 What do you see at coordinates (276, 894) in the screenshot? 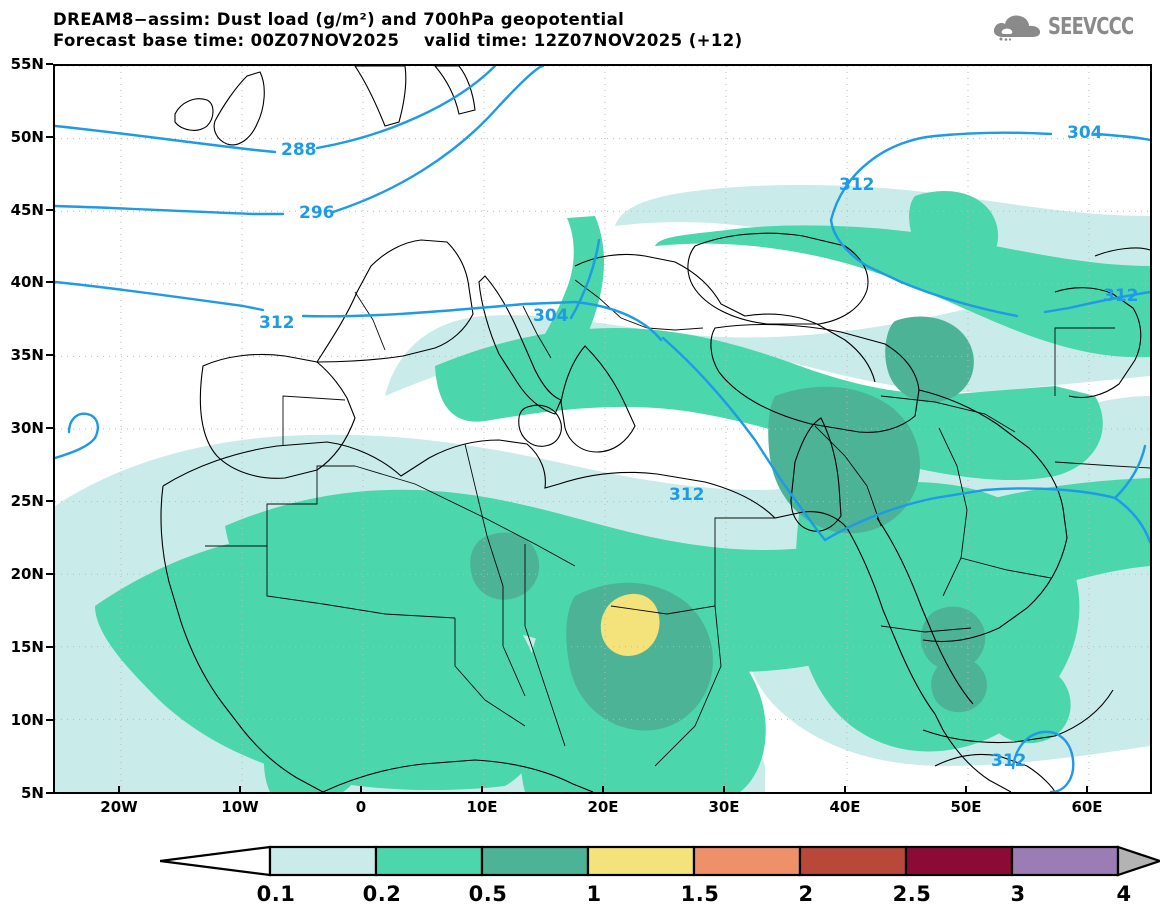
I see `colorbar-tick-label: 0.1` at bounding box center [276, 894].